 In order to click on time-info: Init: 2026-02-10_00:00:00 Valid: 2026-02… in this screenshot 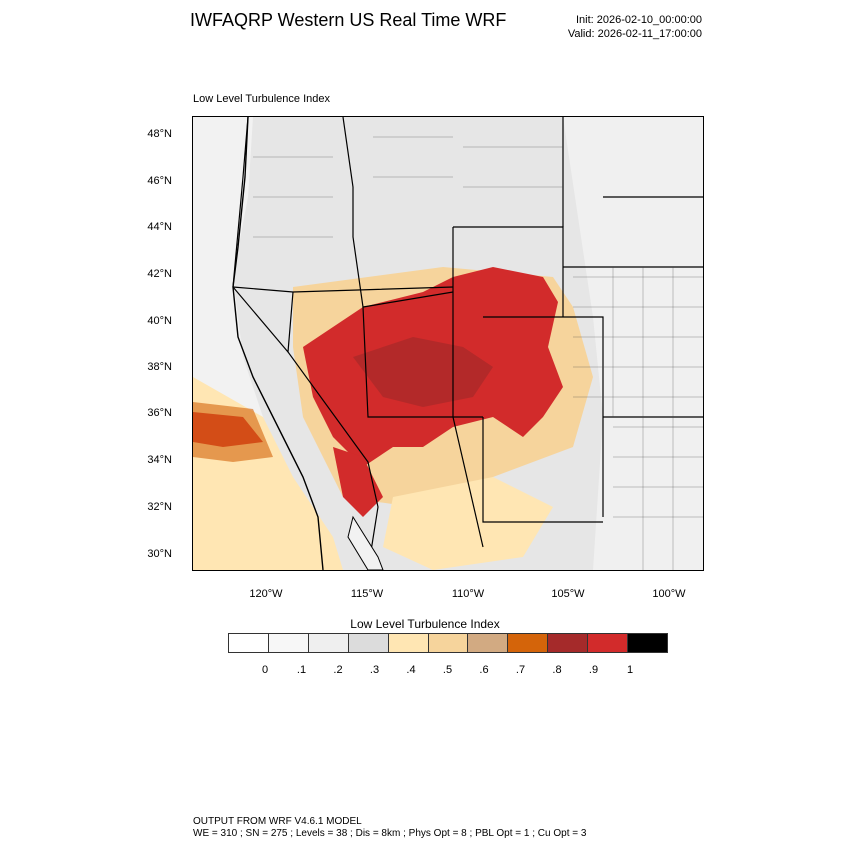, I will do `click(635, 27)`.